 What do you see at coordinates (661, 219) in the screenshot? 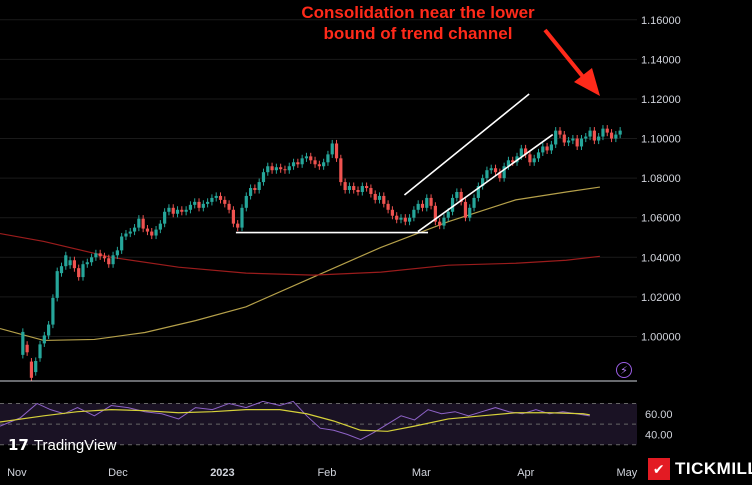
I see `price-tick-label: 1.06000` at bounding box center [661, 219].